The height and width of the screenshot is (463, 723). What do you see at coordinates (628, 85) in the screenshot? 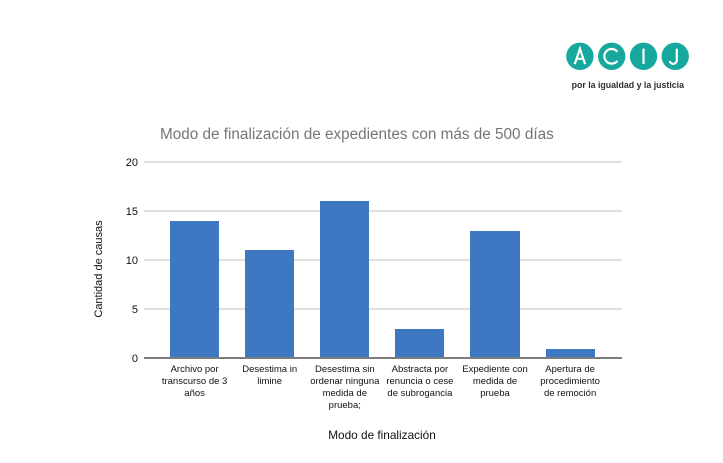
I see `svg-text: por la igualdad y la justicia` at bounding box center [628, 85].